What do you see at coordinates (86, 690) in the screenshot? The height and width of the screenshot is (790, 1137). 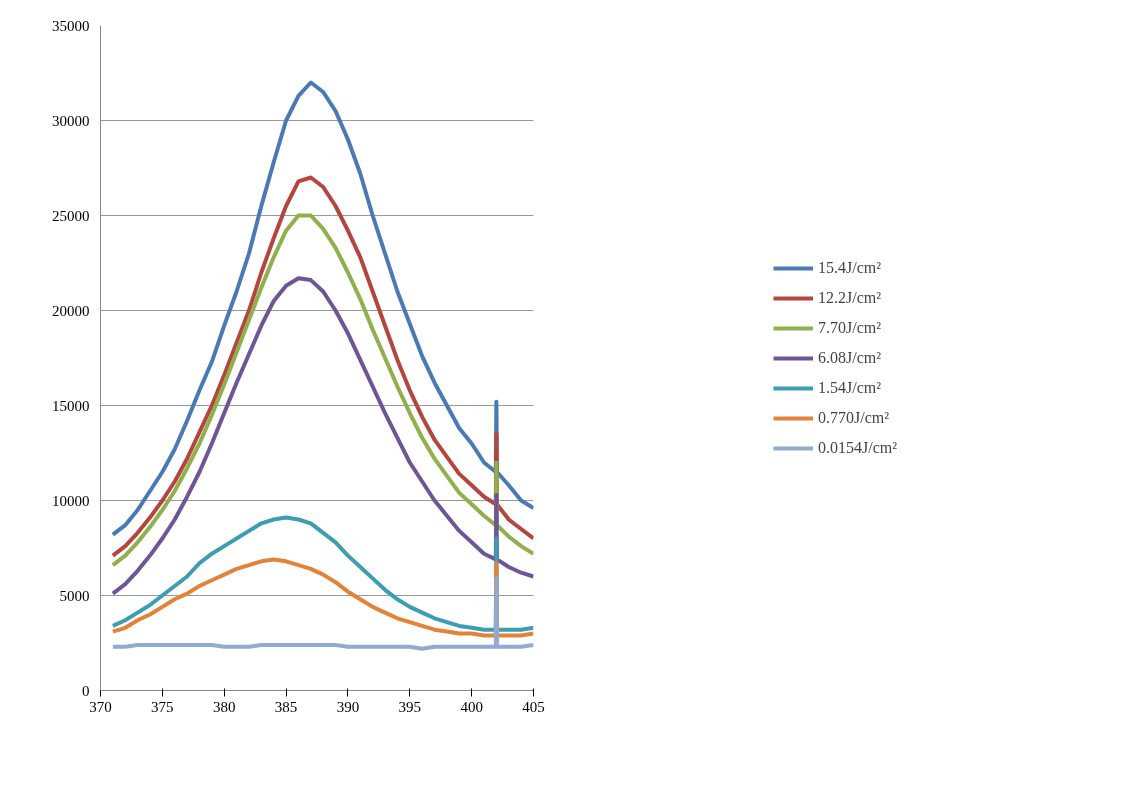 I see `y-tick-label: 0` at bounding box center [86, 690].